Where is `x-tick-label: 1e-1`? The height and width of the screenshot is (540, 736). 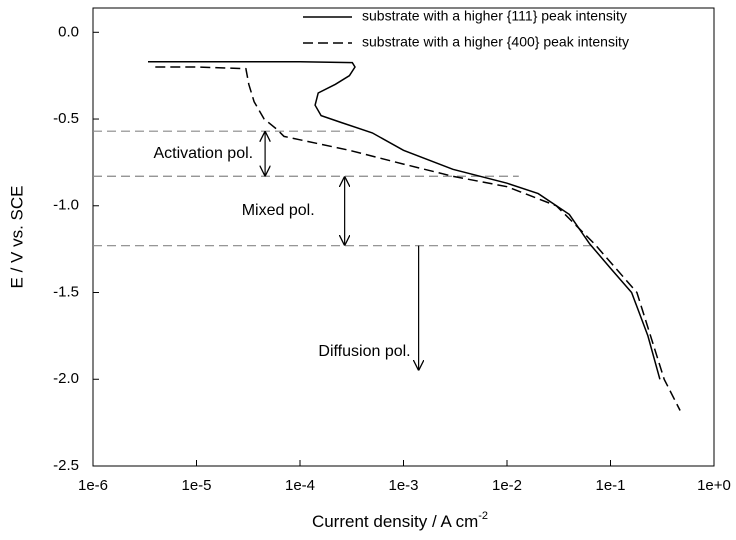
x-tick-label: 1e-1 is located at coordinates (610, 485).